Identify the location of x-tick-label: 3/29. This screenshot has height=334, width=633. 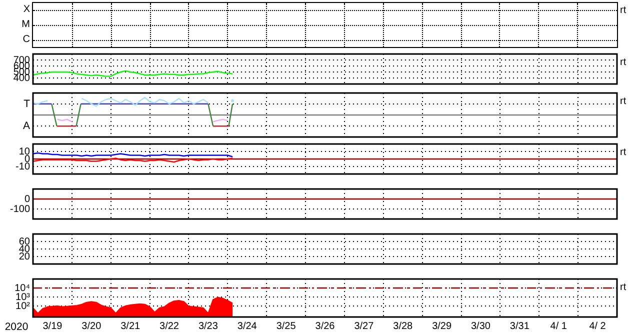
(442, 326).